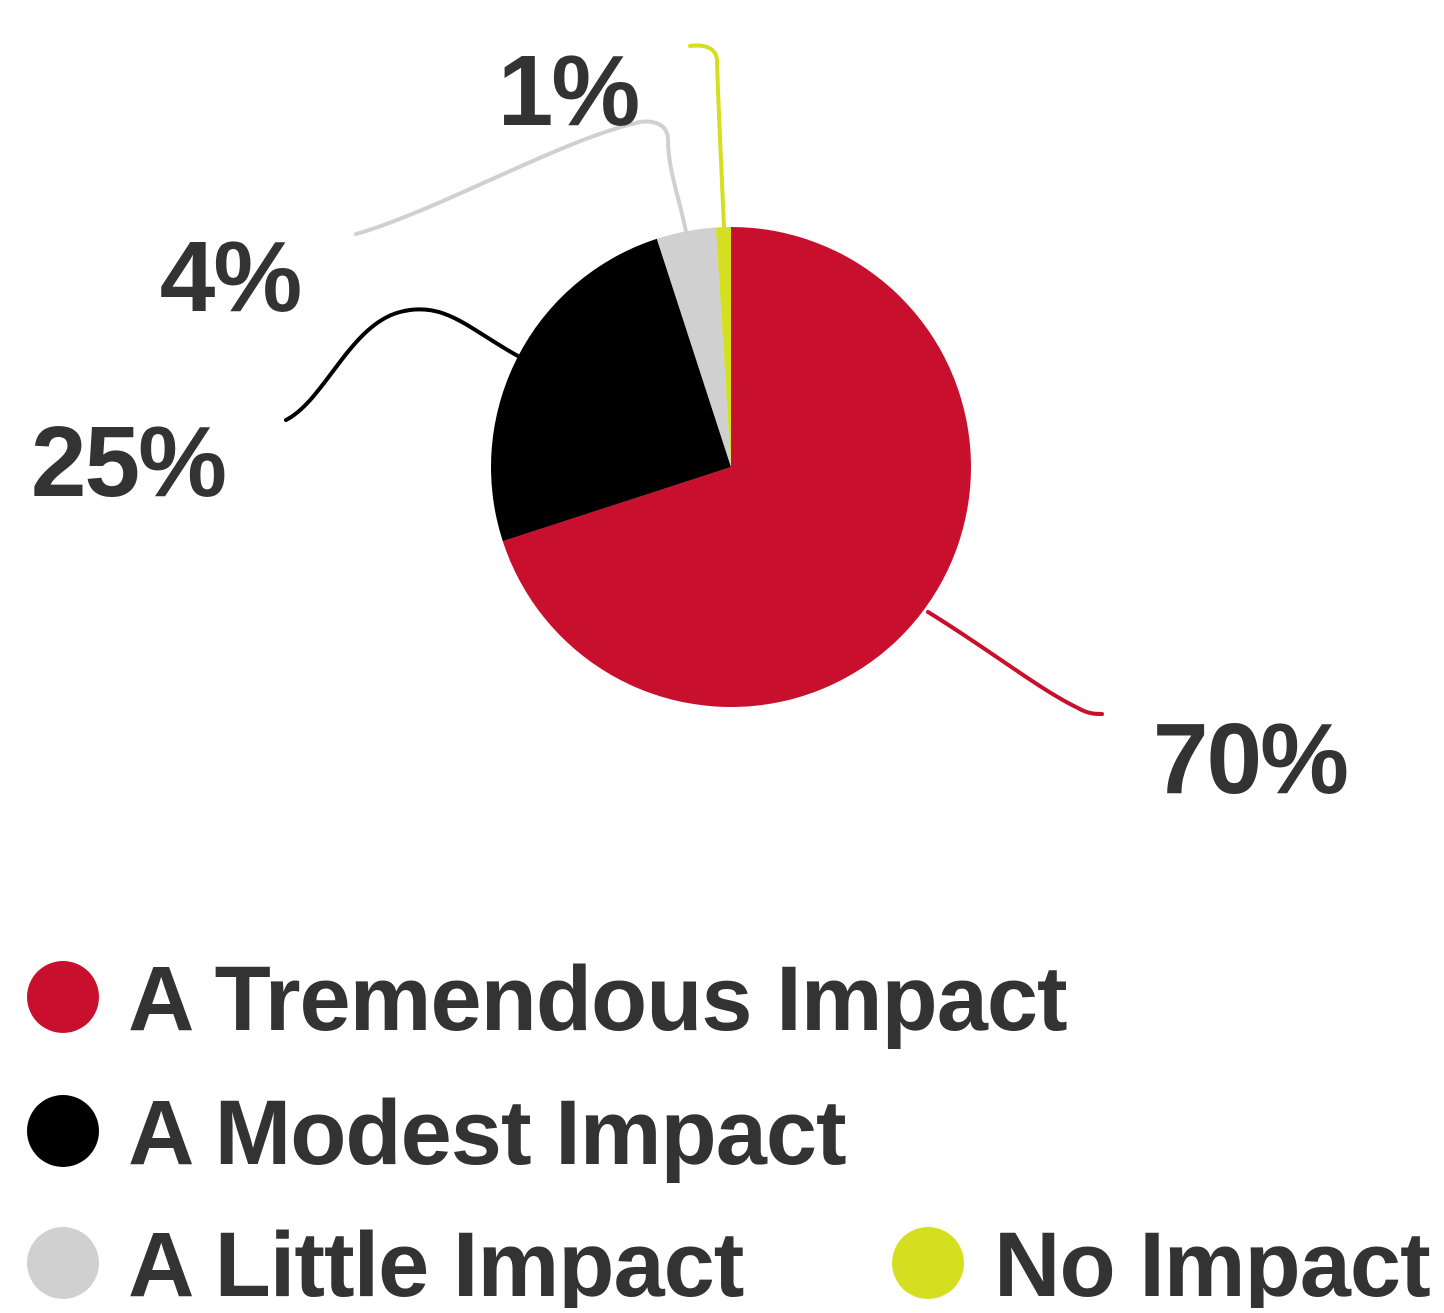  I want to click on legend-swatch-a-little-impact, so click(63, 1263).